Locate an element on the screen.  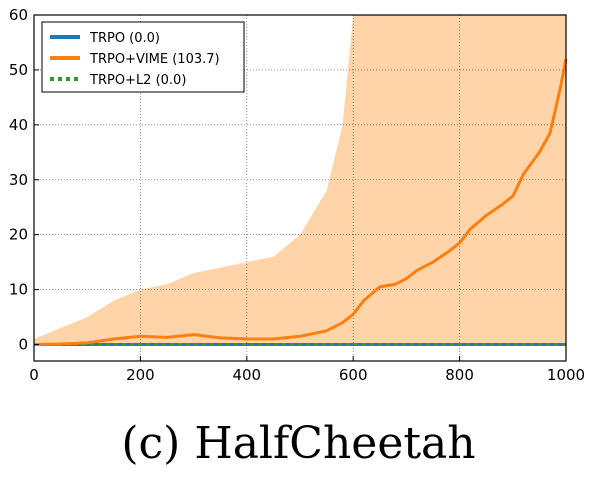
y-tick-label: 40 is located at coordinates (18, 125).